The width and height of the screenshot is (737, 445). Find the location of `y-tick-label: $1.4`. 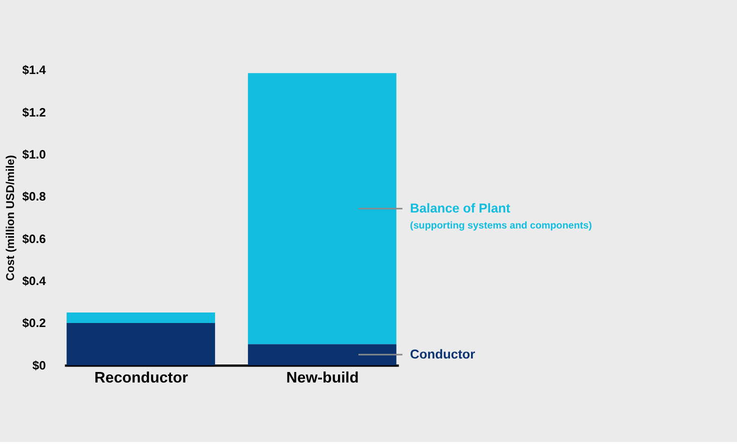

y-tick-label: $1.4 is located at coordinates (34, 70).